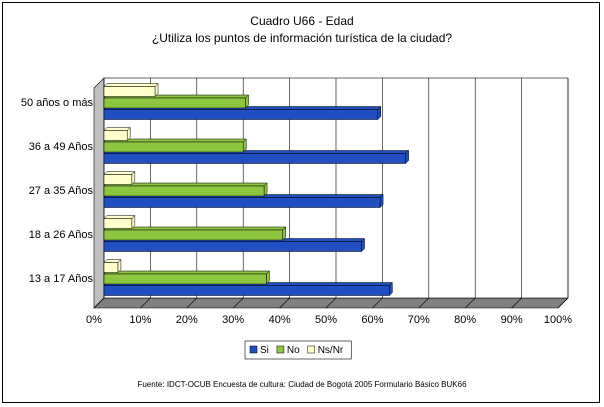 The height and width of the screenshot is (407, 604). I want to click on category-label: 13 a 17 Años, so click(61, 279).